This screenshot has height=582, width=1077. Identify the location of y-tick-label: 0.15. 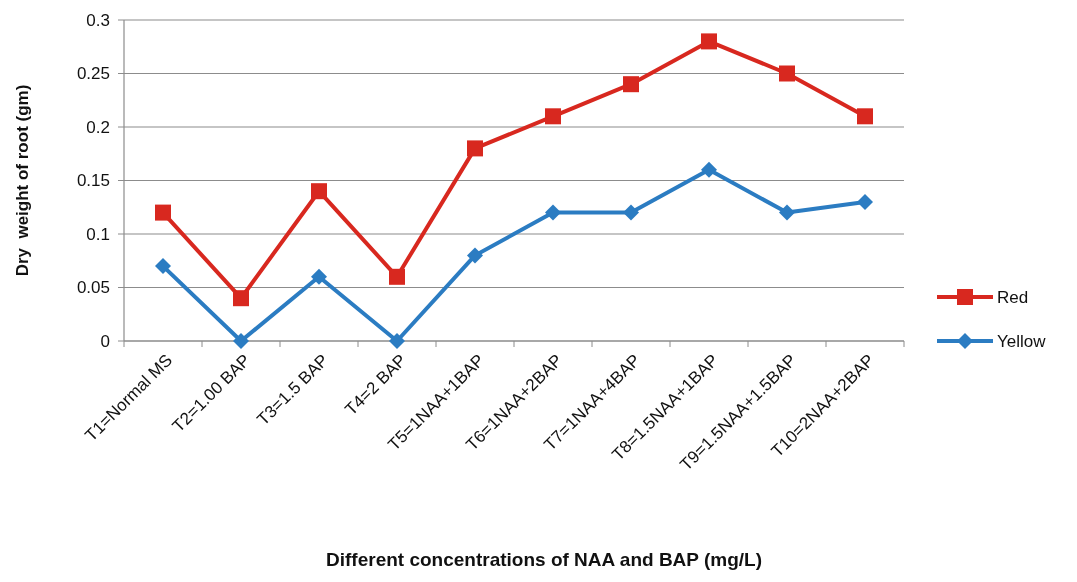
(93, 181).